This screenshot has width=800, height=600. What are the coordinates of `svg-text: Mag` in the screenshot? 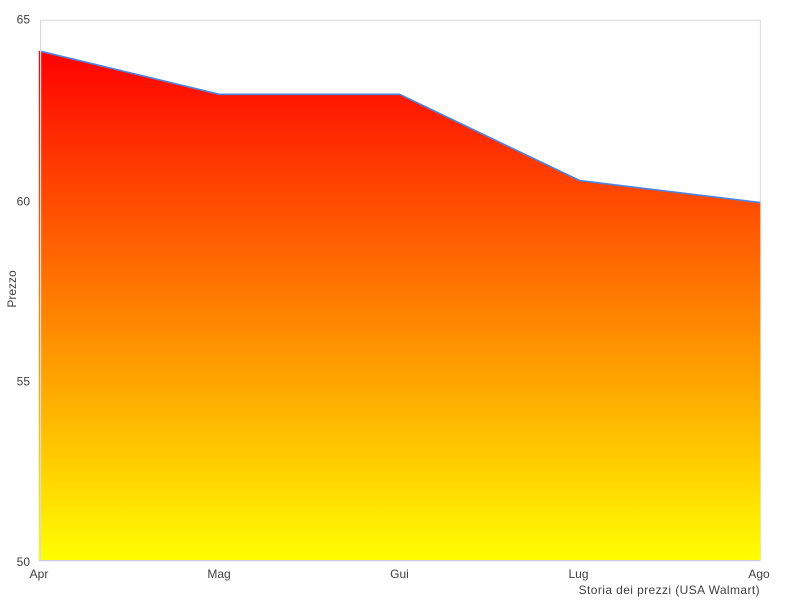 It's located at (218, 574).